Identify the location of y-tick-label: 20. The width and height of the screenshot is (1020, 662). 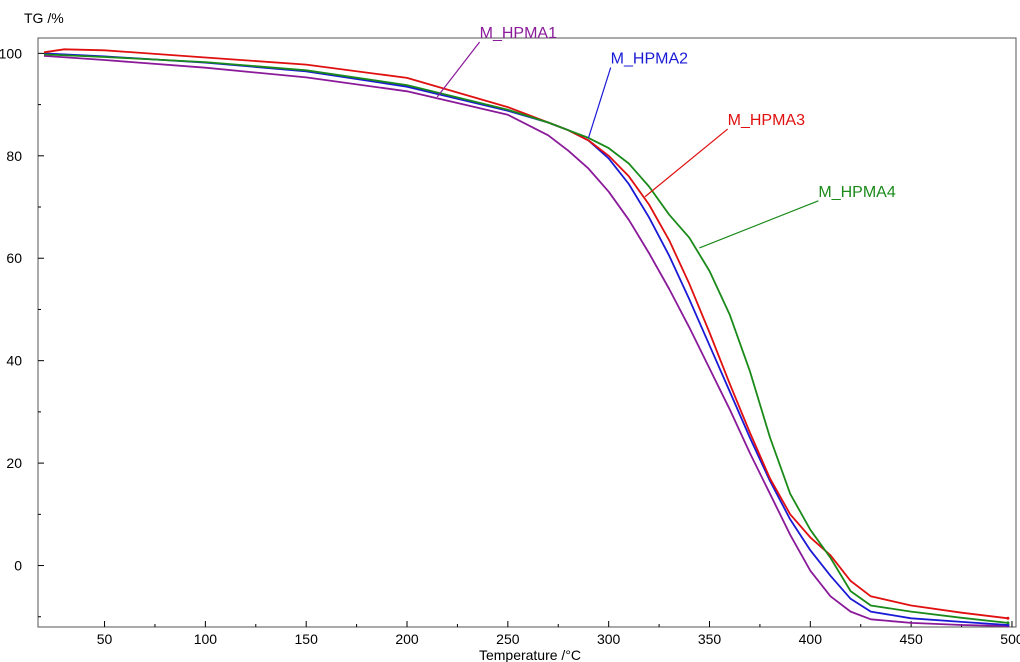
(14, 463).